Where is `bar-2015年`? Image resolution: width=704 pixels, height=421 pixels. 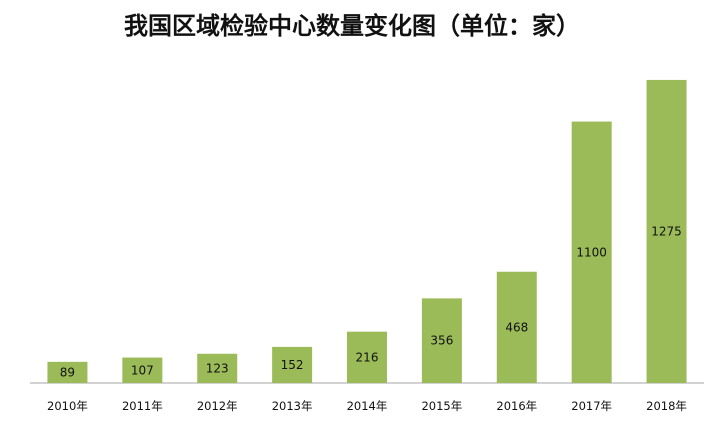 bar-2015年 is located at coordinates (441, 340).